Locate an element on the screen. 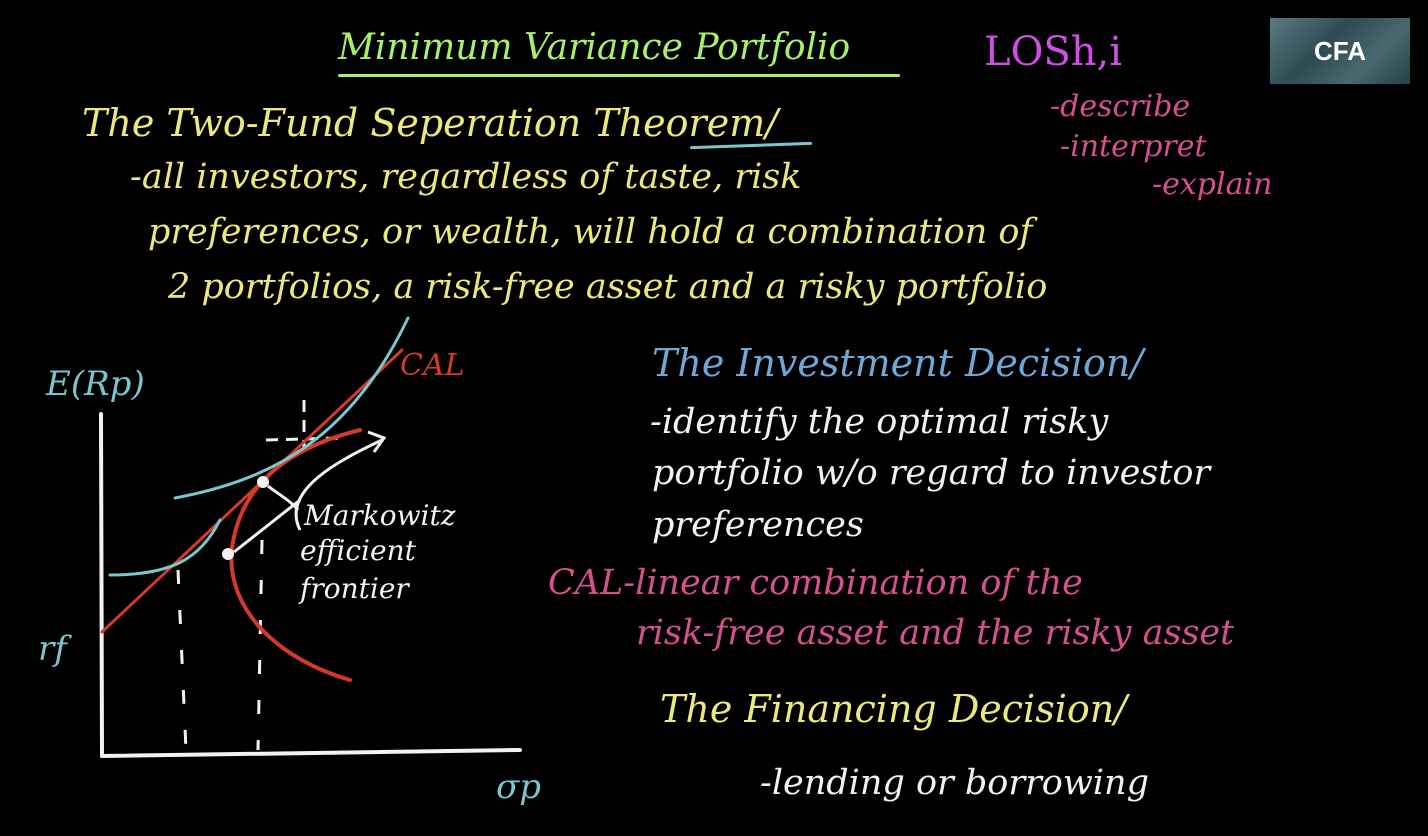  investment-decision-line: portfolio w/o regard to investor is located at coordinates (931, 473).